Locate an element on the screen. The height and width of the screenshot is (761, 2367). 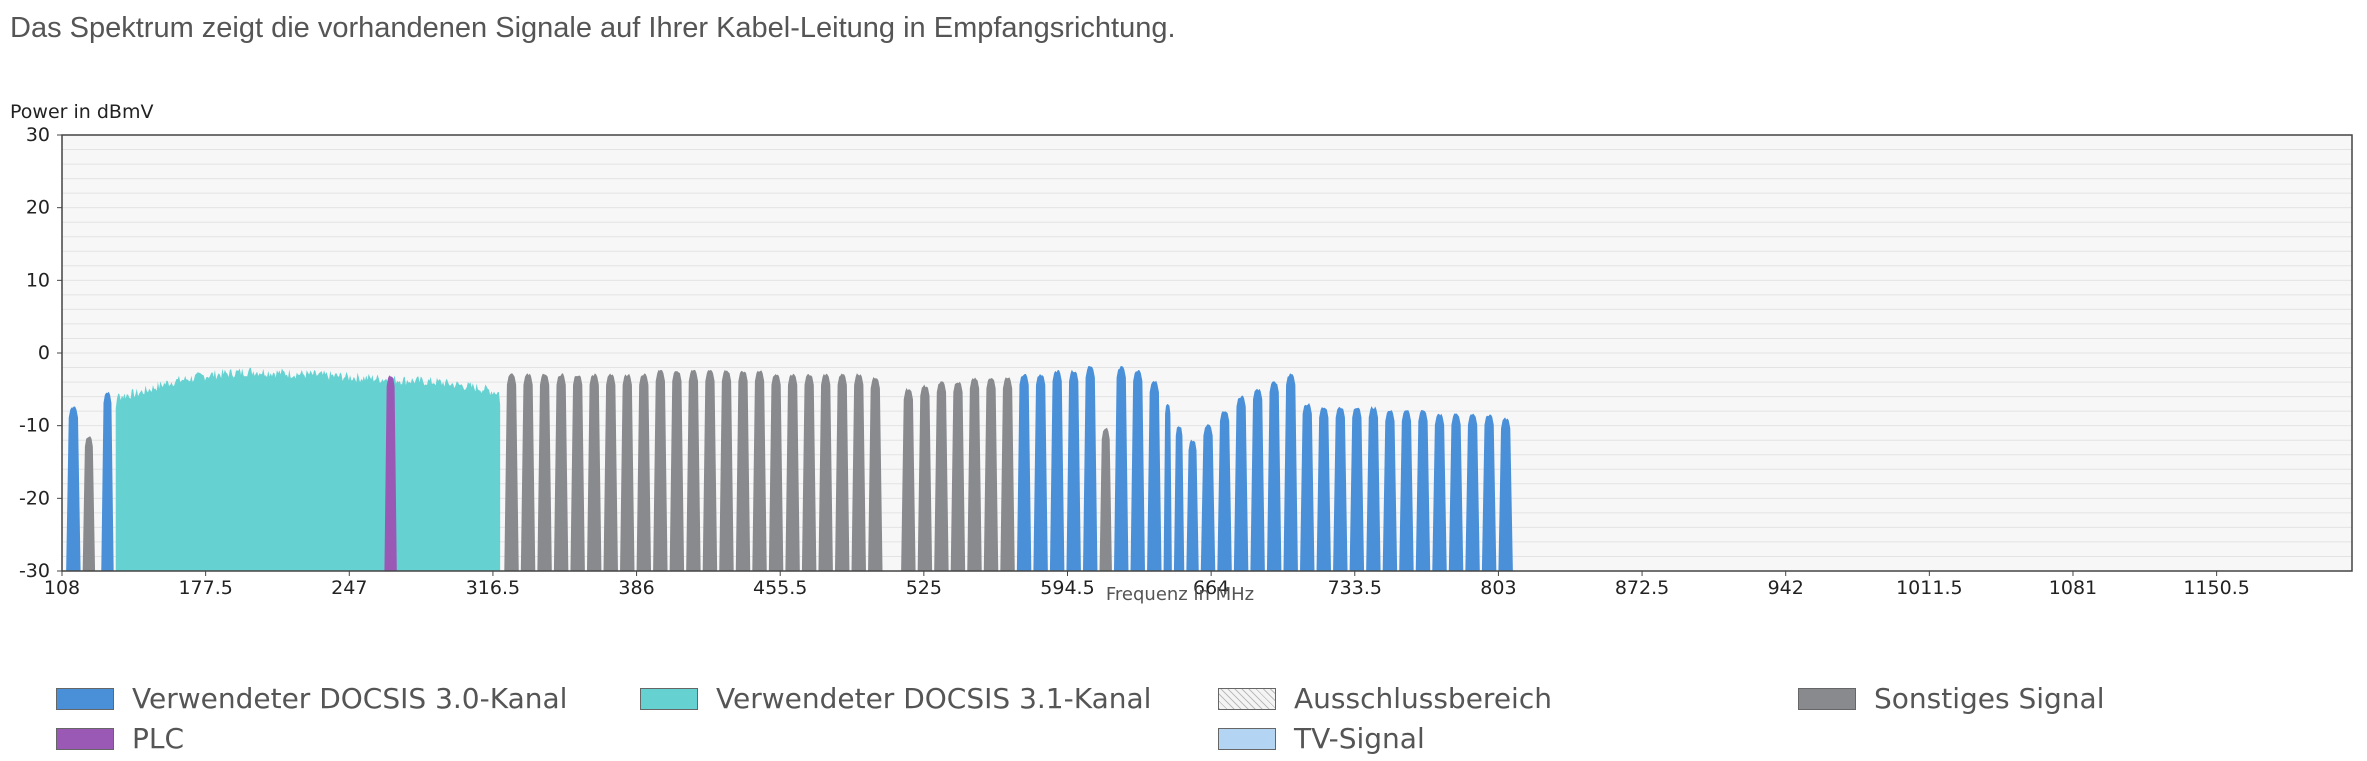
legend-swatch-tv is located at coordinates (1247, 738).